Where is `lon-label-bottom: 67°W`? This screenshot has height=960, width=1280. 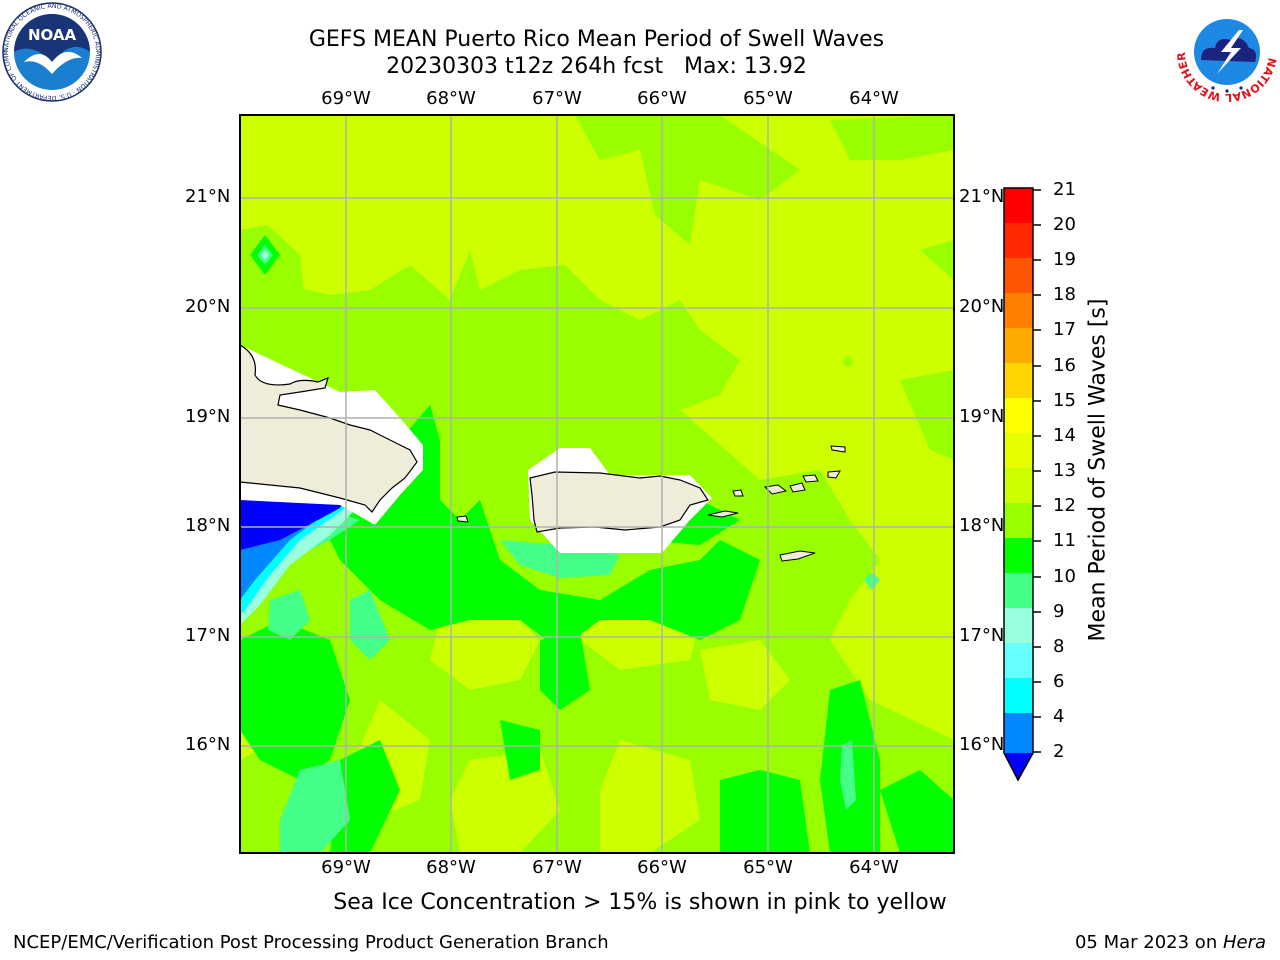
lon-label-bottom: 67°W is located at coordinates (557, 867).